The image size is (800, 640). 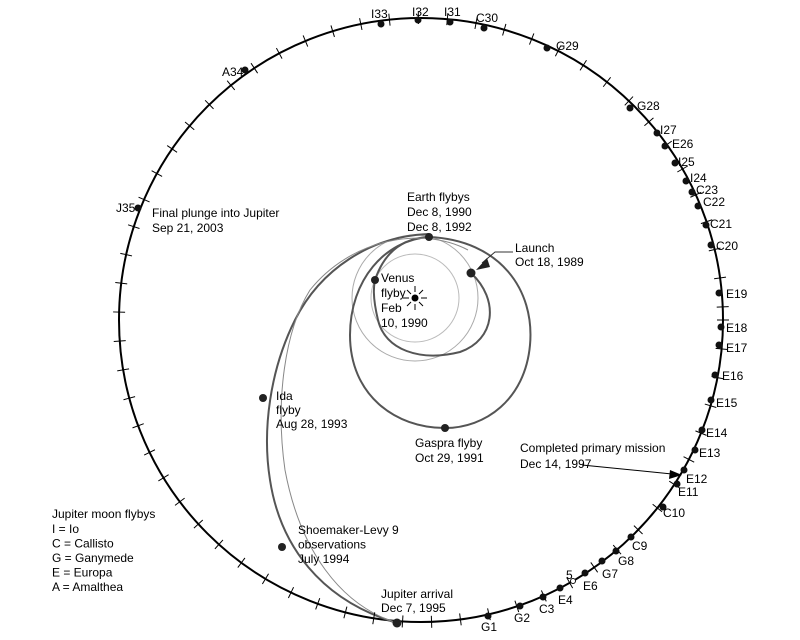 What do you see at coordinates (471, 273) in the screenshot?
I see `launch-marker` at bounding box center [471, 273].